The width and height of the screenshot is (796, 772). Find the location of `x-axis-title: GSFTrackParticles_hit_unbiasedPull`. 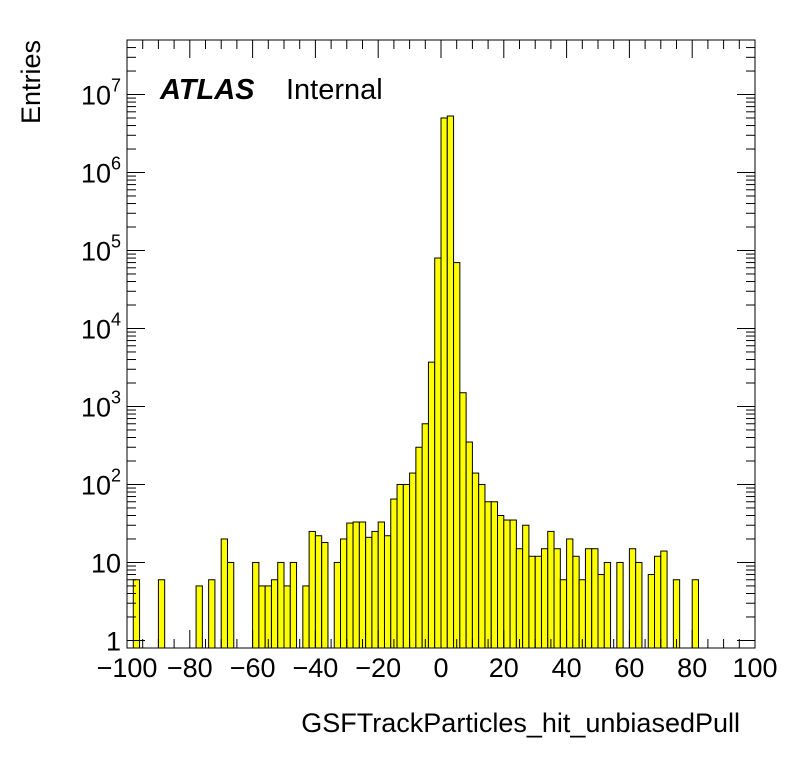

x-axis-title: GSFTrackParticles_hit_unbiasedPull is located at coordinates (520, 723).